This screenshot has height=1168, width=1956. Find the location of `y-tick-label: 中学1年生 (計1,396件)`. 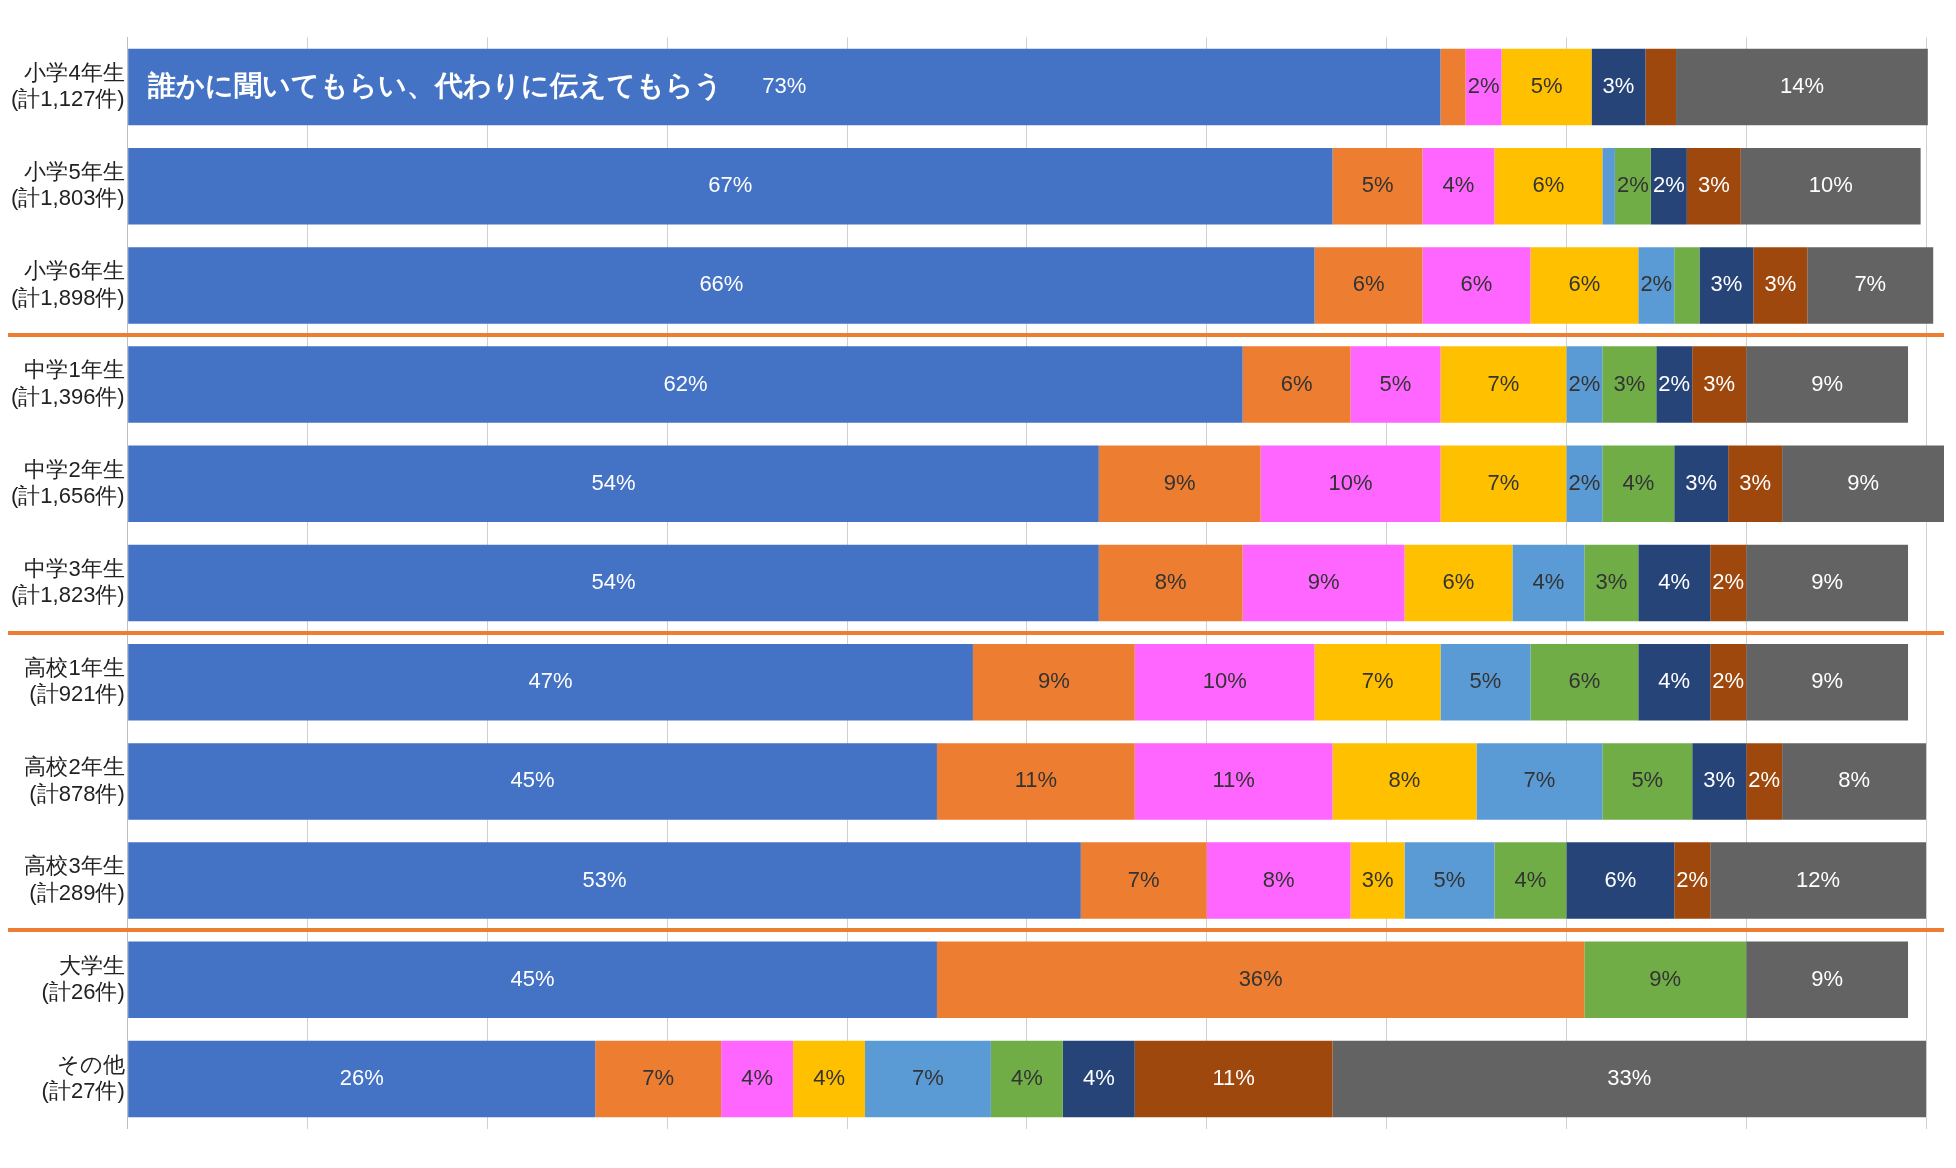

y-tick-label: 中学1年生 (計1,396件) is located at coordinates (67, 383).